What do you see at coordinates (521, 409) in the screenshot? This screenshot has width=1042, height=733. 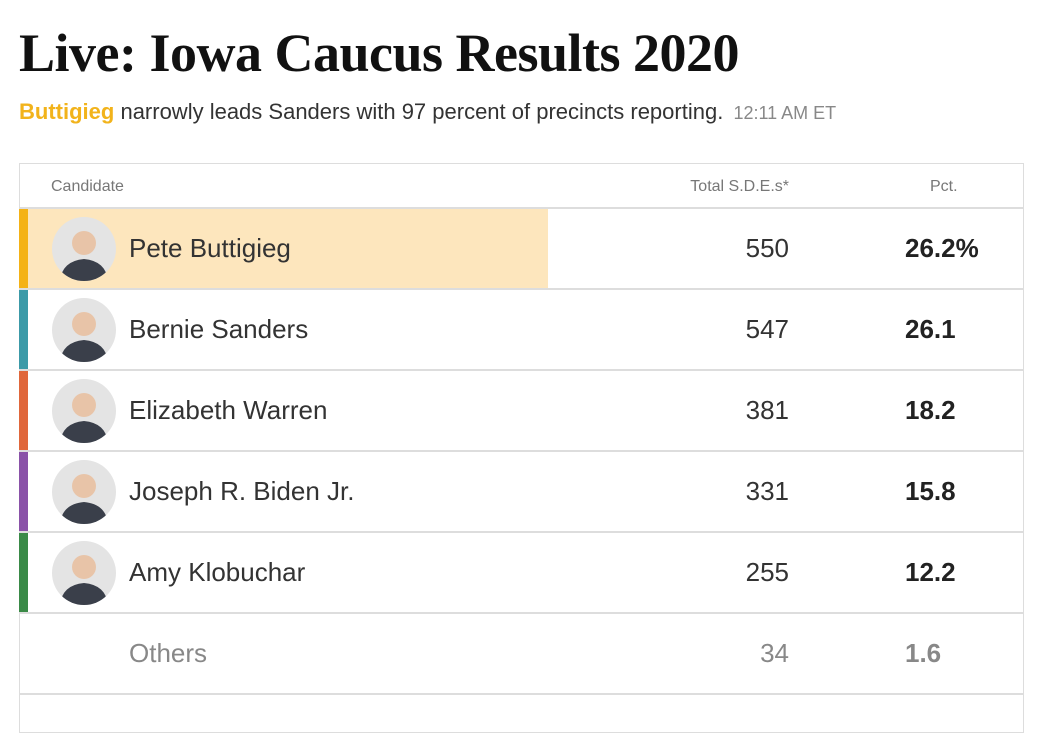 I see `candidate-row: Elizabeth Warren 381 18.2` at bounding box center [521, 409].